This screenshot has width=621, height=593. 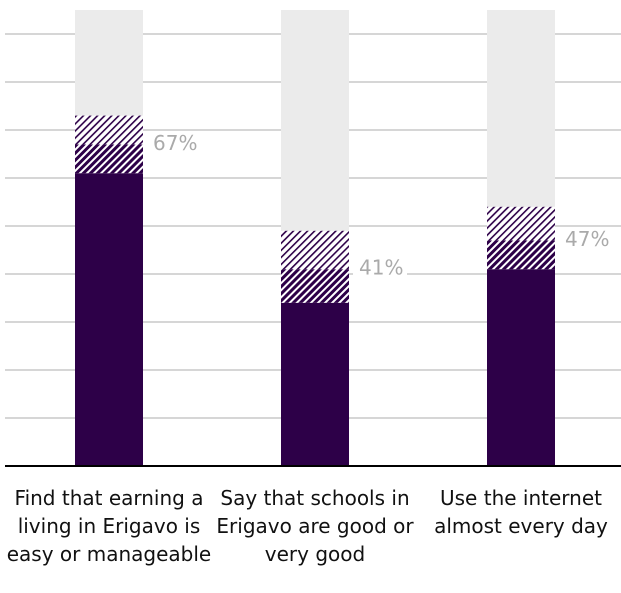 I want to click on value-label: 41%, so click(x=381, y=268).